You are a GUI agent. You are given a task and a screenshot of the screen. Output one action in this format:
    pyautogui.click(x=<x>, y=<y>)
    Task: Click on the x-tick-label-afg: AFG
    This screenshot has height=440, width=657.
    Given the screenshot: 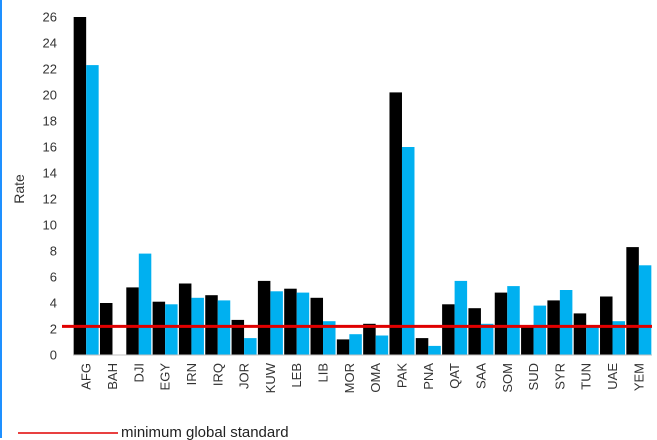 What is the action you would take?
    pyautogui.click(x=86, y=376)
    